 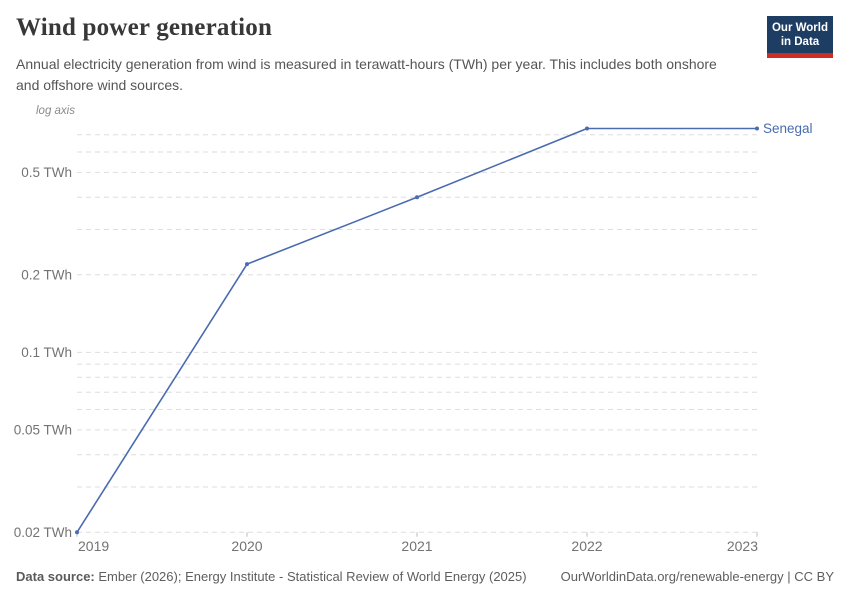 I want to click on data-source-label: Data source:, so click(x=55, y=576).